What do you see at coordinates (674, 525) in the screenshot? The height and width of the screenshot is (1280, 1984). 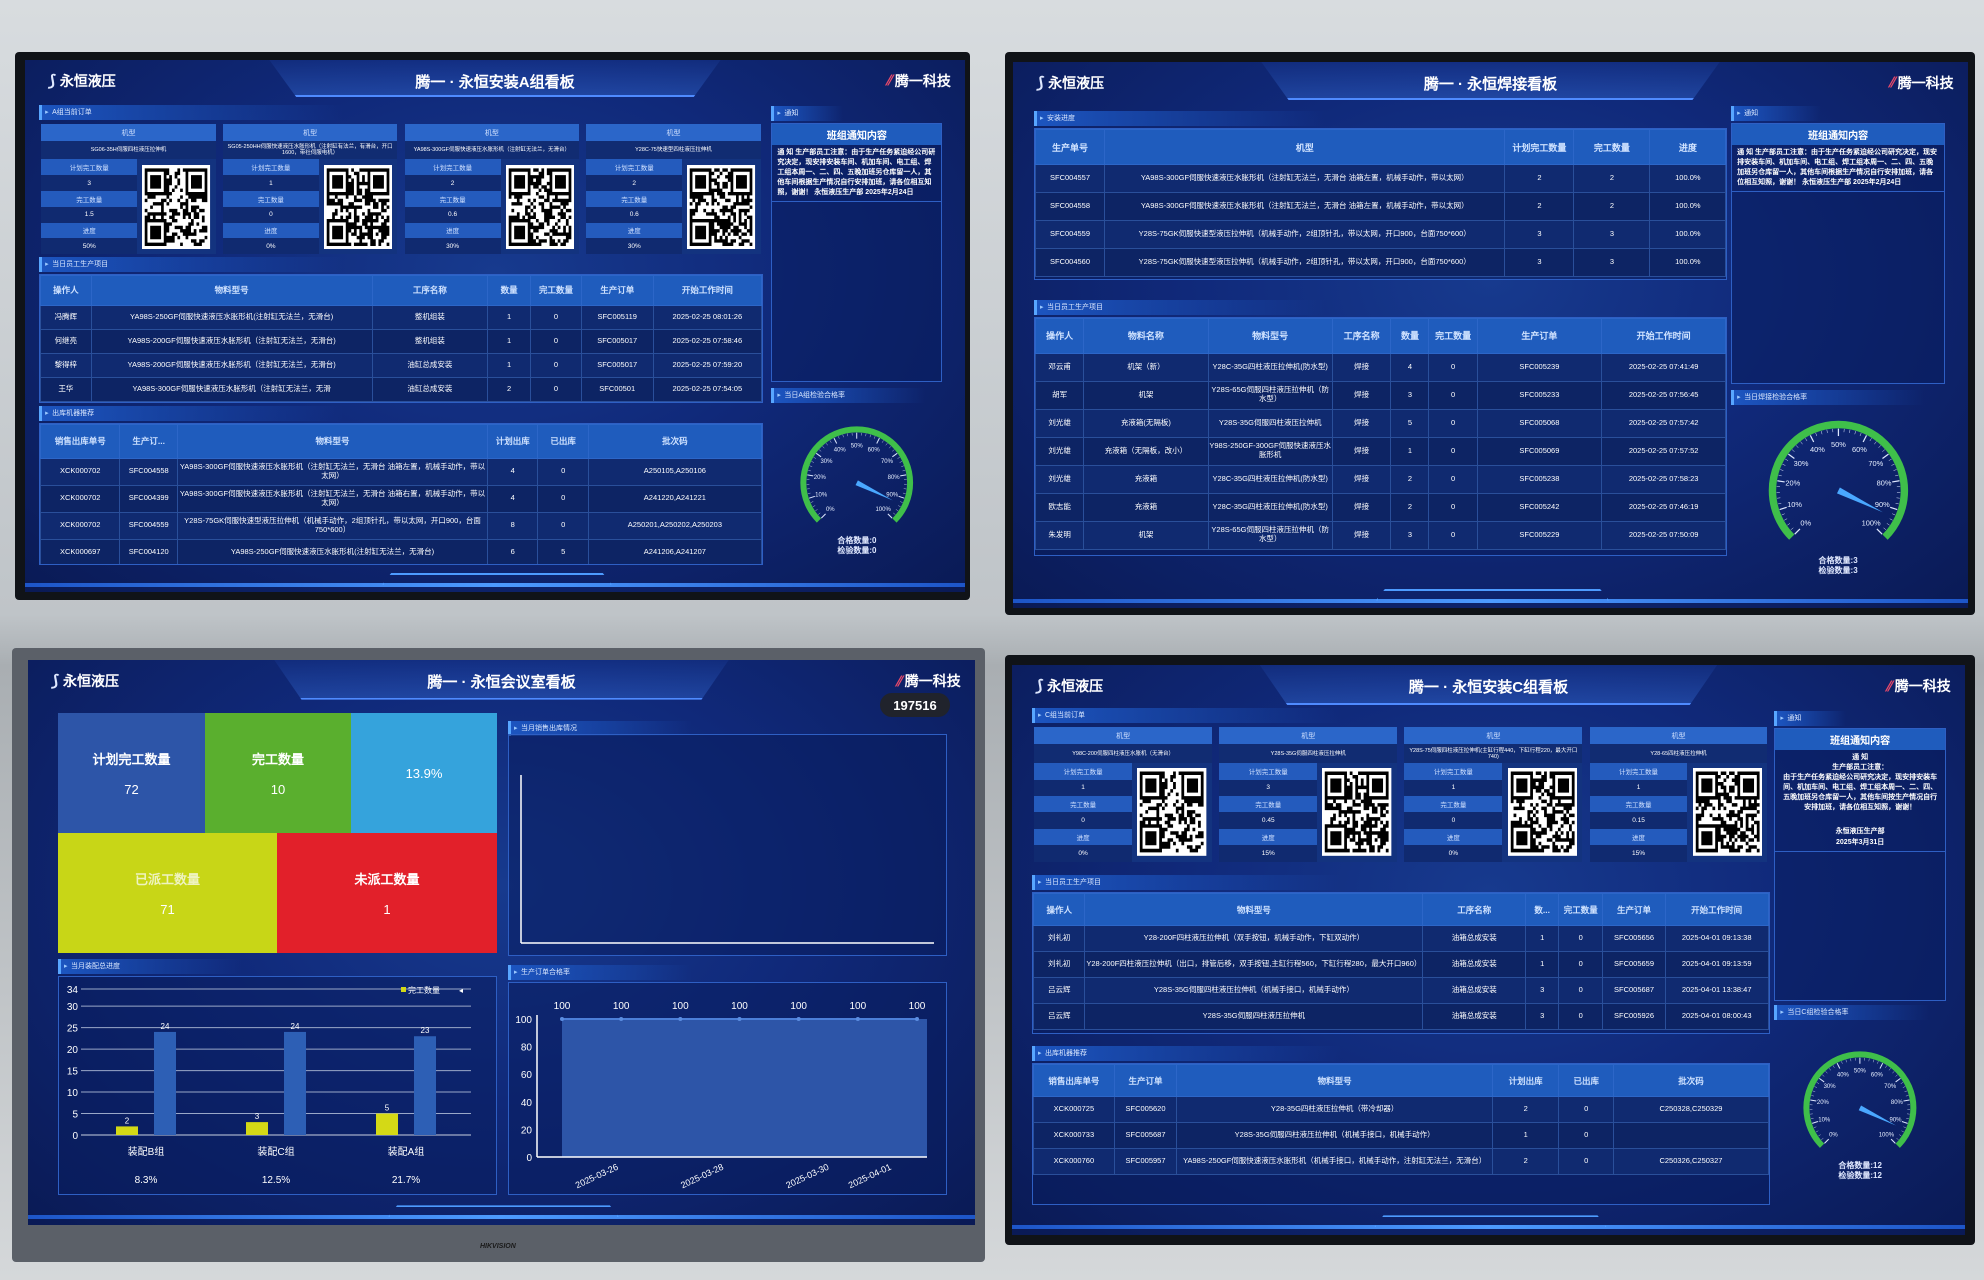 I see `table-cell: A250201,A250202,A250203` at bounding box center [674, 525].